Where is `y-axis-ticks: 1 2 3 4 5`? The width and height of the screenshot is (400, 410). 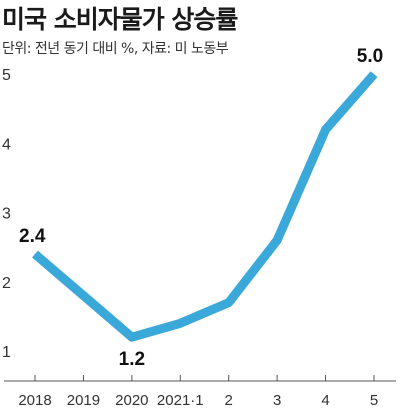
y-axis-ticks: 1 2 3 4 5 is located at coordinates (6, 214).